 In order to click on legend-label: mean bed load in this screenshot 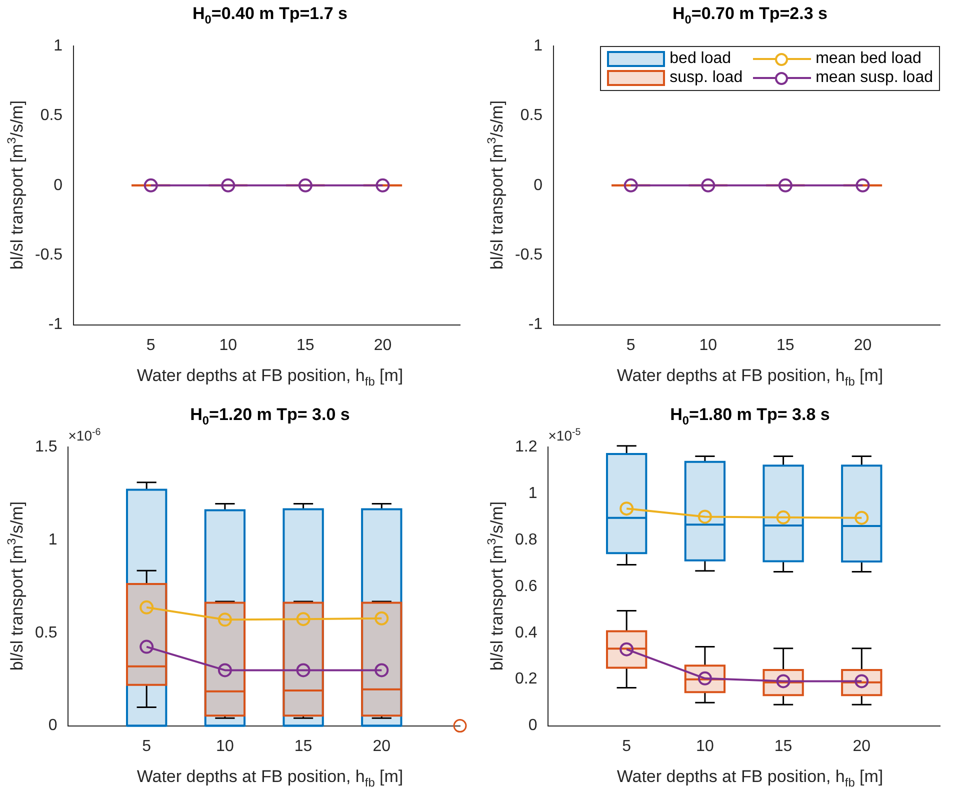, I will do `click(869, 59)`.